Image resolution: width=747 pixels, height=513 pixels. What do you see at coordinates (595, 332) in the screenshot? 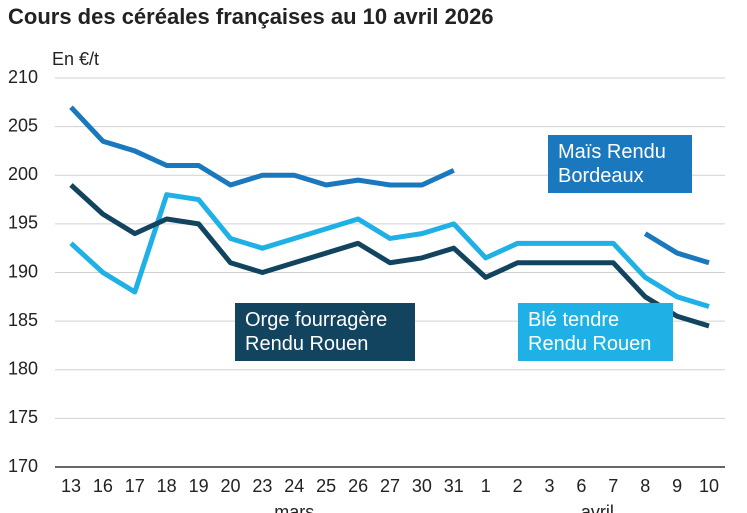
I see `legend-label: Blé tendre Rendu Rouen` at bounding box center [595, 332].